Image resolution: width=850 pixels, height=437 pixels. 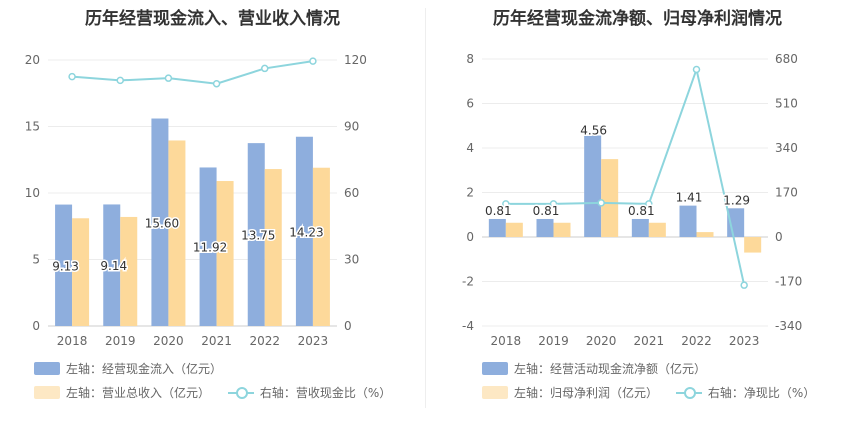 I want to click on y-left-tick-label: 5, so click(x=36, y=260).